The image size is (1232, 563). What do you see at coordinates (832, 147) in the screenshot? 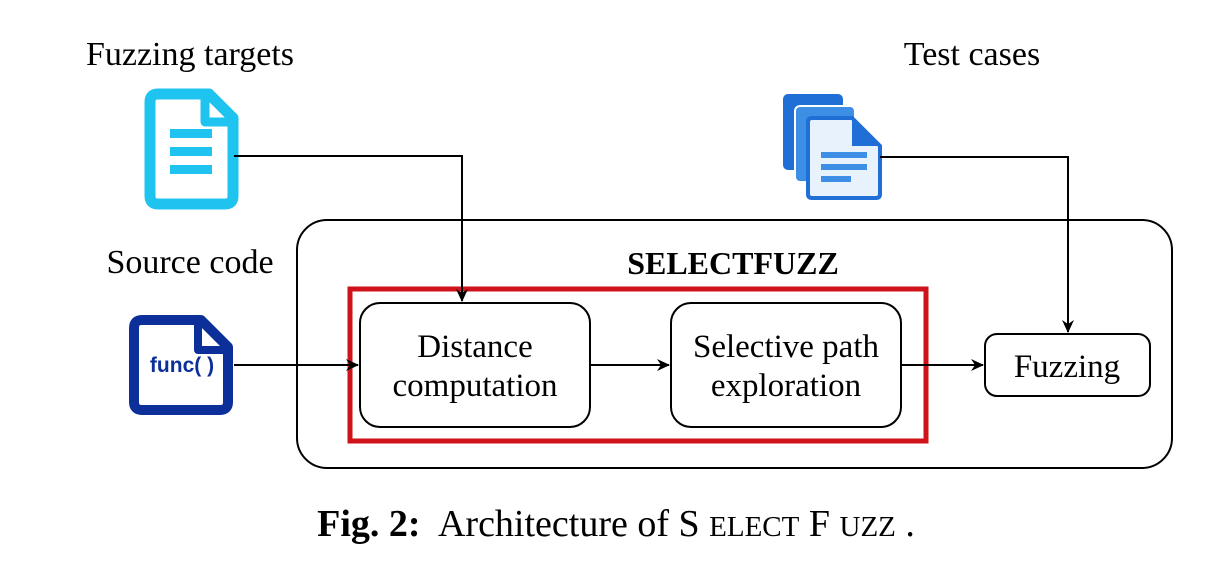
I see `multi-document-icon` at bounding box center [832, 147].